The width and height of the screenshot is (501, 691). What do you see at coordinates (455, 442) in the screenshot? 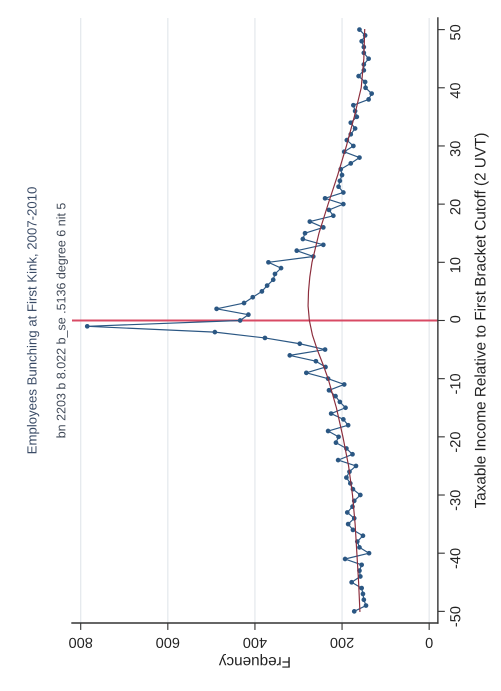
I see `y-tick-label: -20` at bounding box center [455, 442].